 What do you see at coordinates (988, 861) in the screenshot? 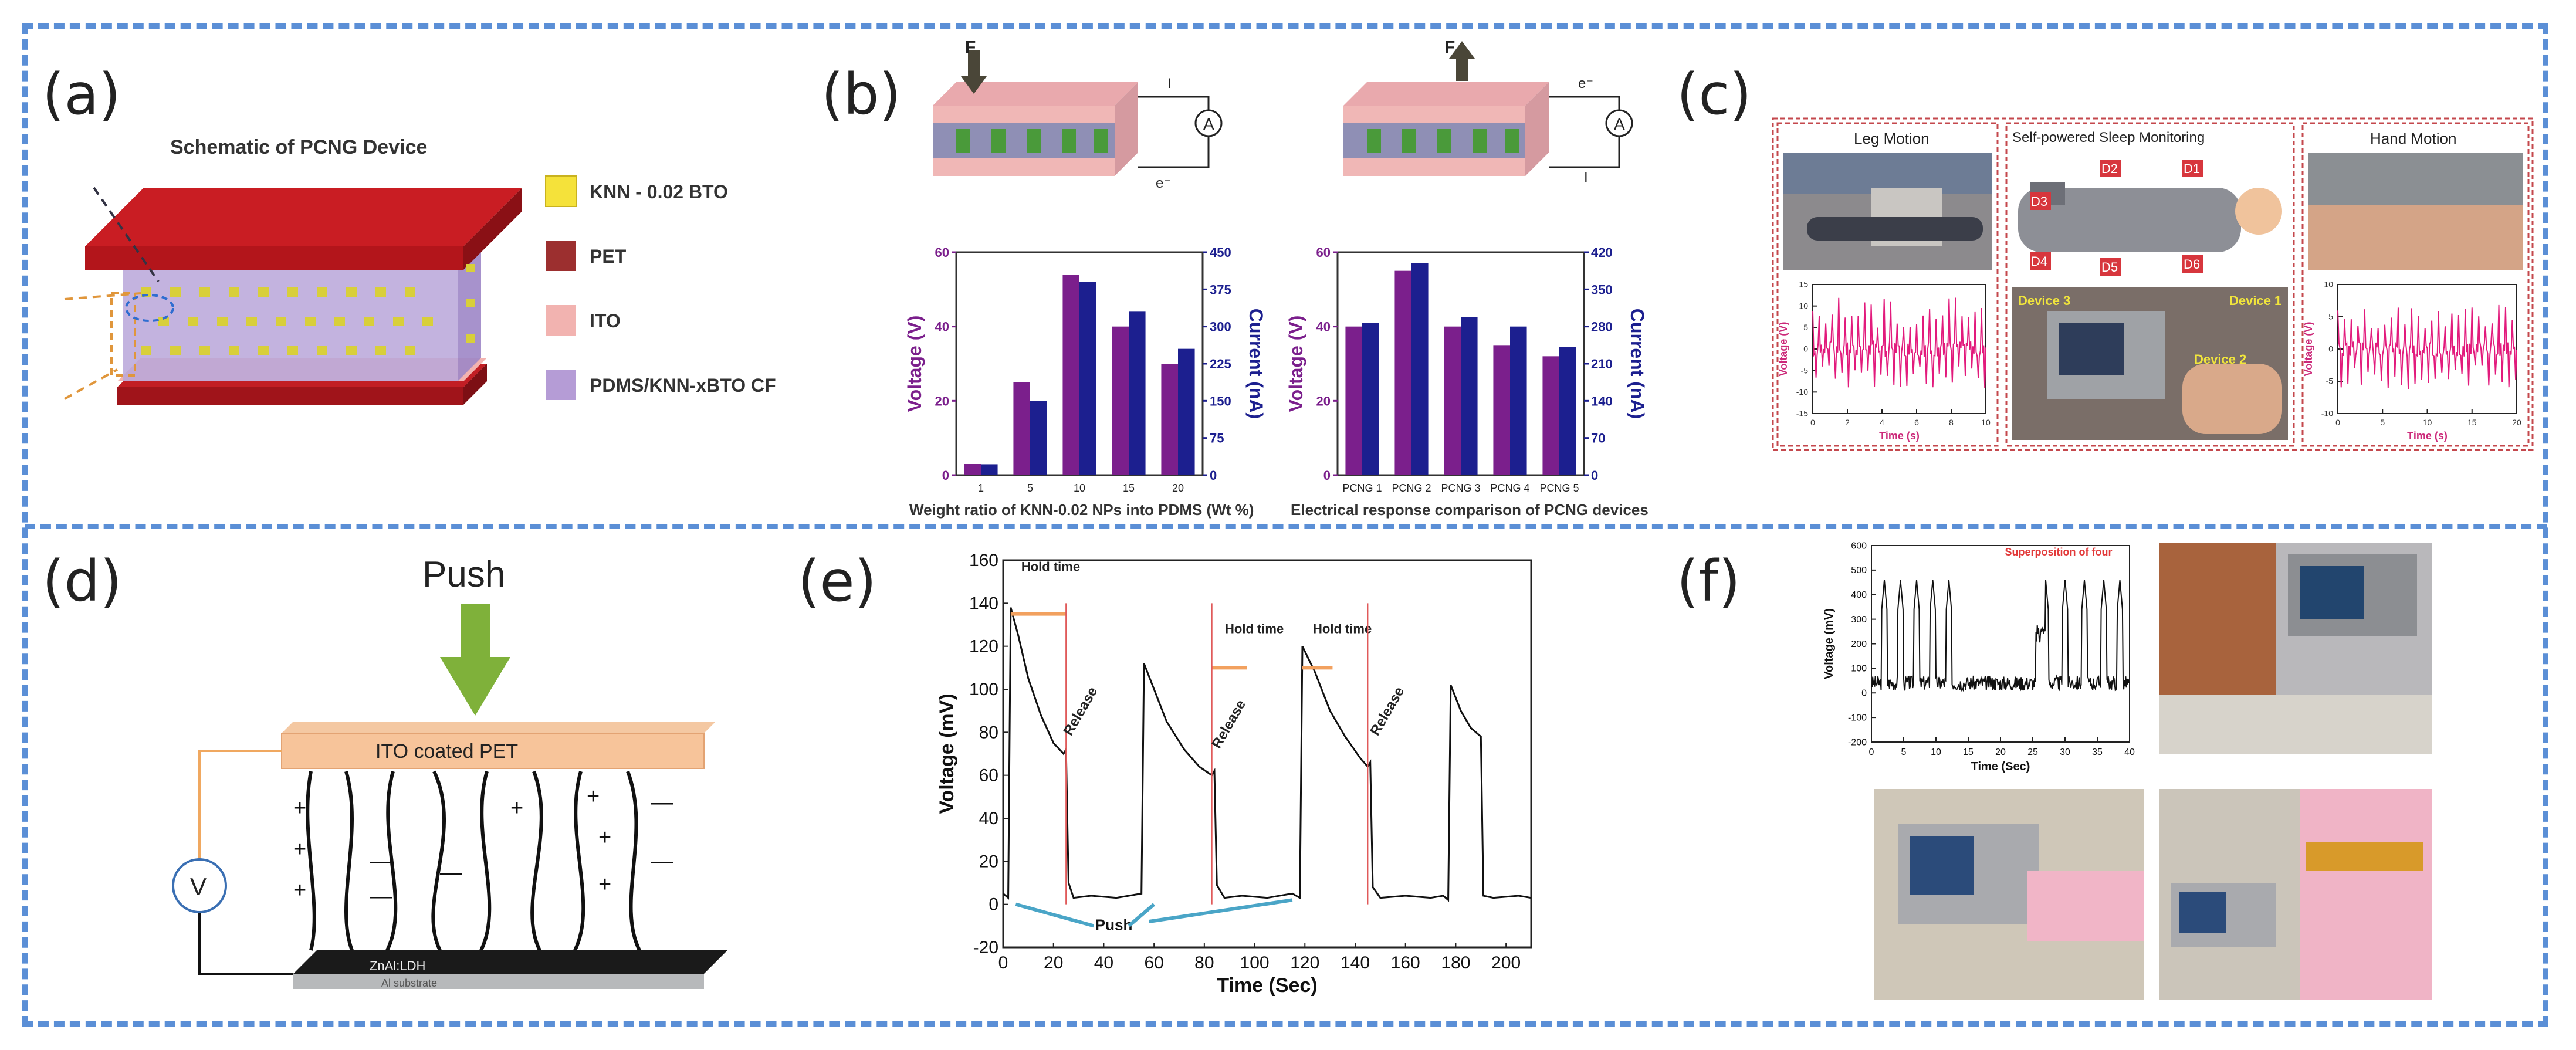
I see `y-tick-label: 20` at bounding box center [988, 861].